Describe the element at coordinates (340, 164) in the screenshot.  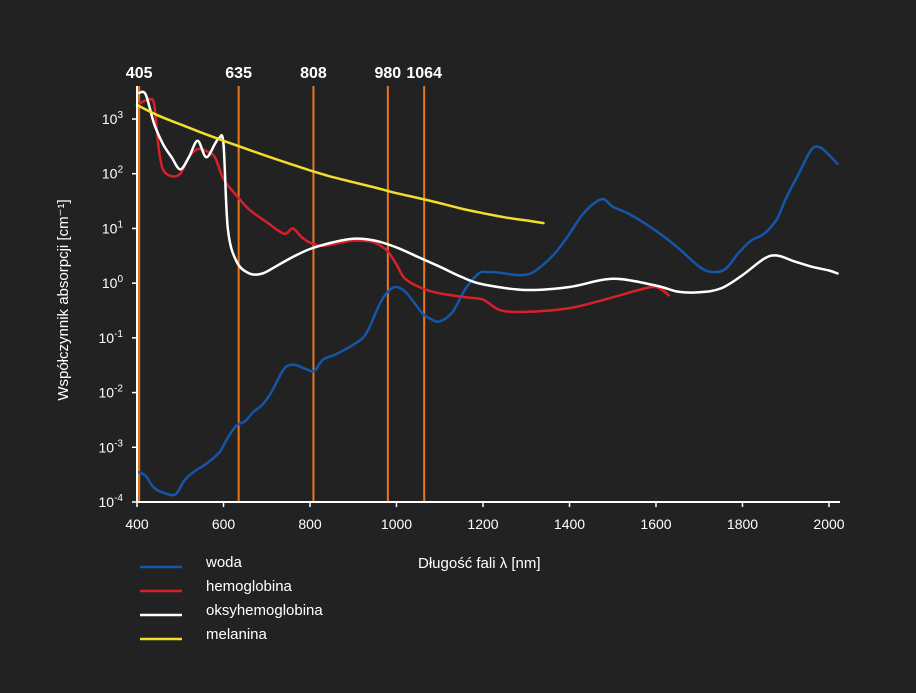
I see `series-line-melanina` at that location.